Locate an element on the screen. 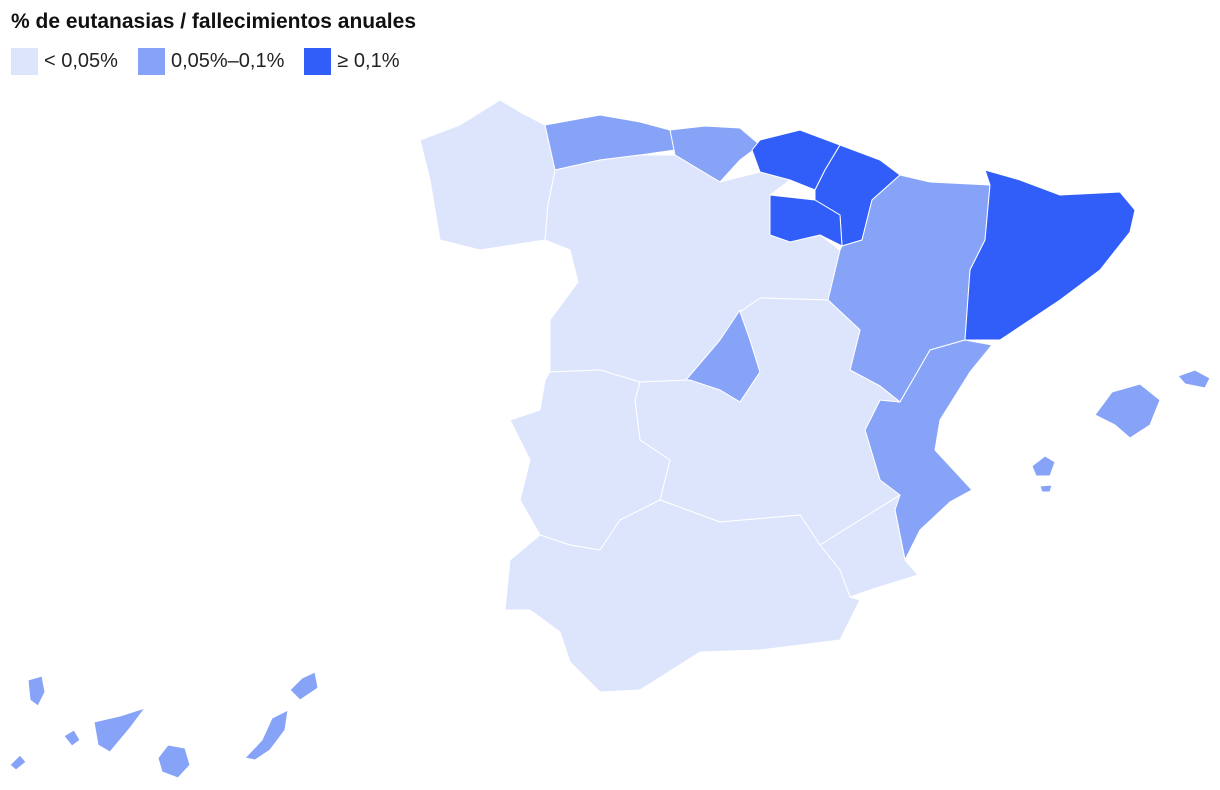 This screenshot has height=790, width=1220. legend-item: < 0,05% is located at coordinates (64, 61).